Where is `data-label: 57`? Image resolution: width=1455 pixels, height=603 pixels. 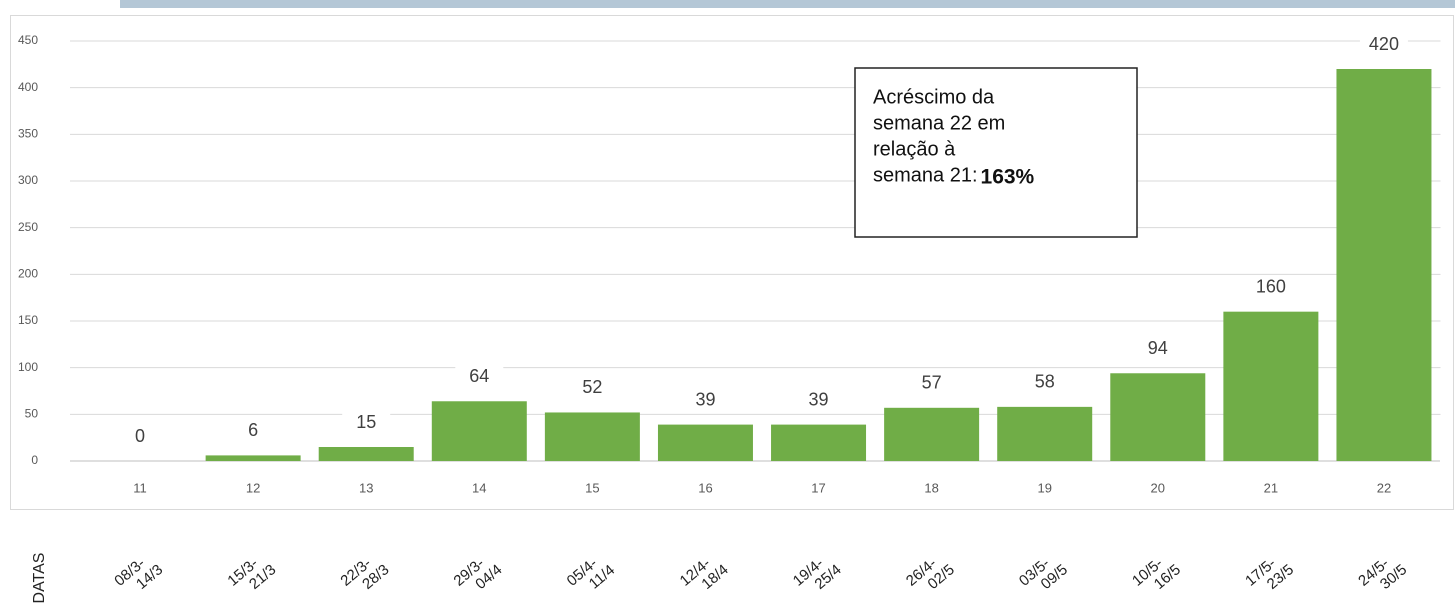 data-label: 57 is located at coordinates (932, 383).